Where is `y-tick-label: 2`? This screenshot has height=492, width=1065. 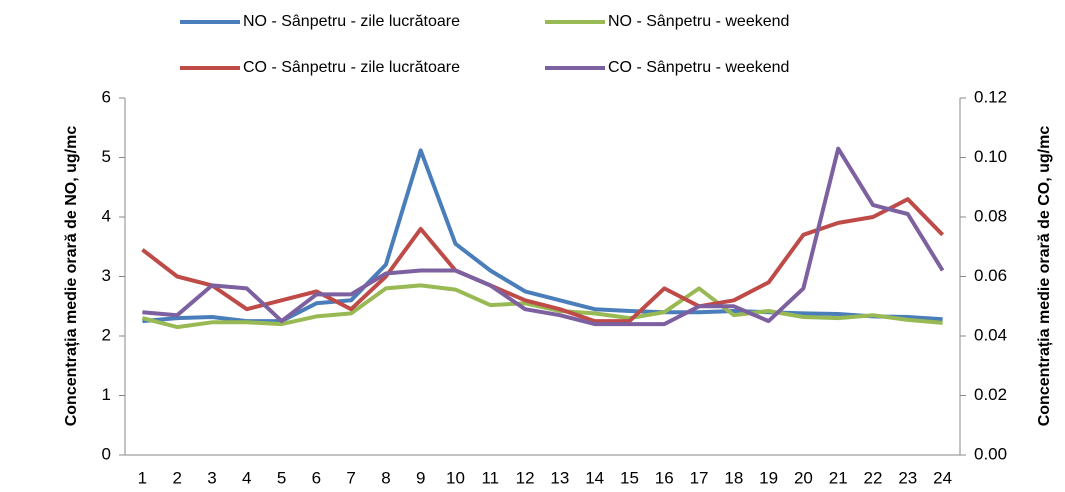
y-tick-label: 2 is located at coordinates (106, 334).